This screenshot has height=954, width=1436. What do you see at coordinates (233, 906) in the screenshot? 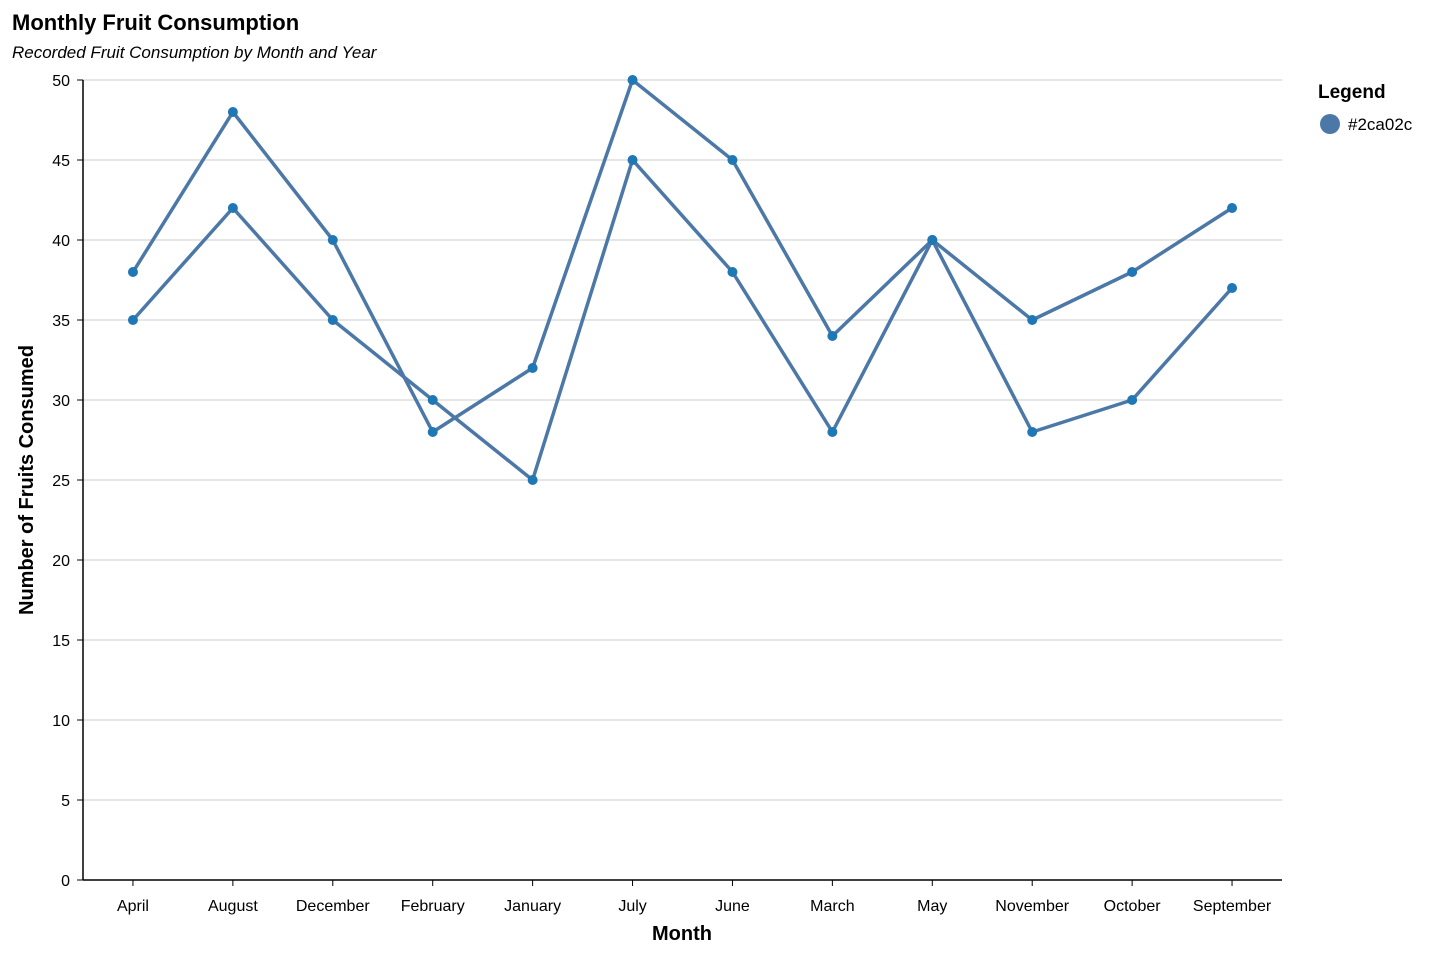
I see `x-tick-label: August` at bounding box center [233, 906].